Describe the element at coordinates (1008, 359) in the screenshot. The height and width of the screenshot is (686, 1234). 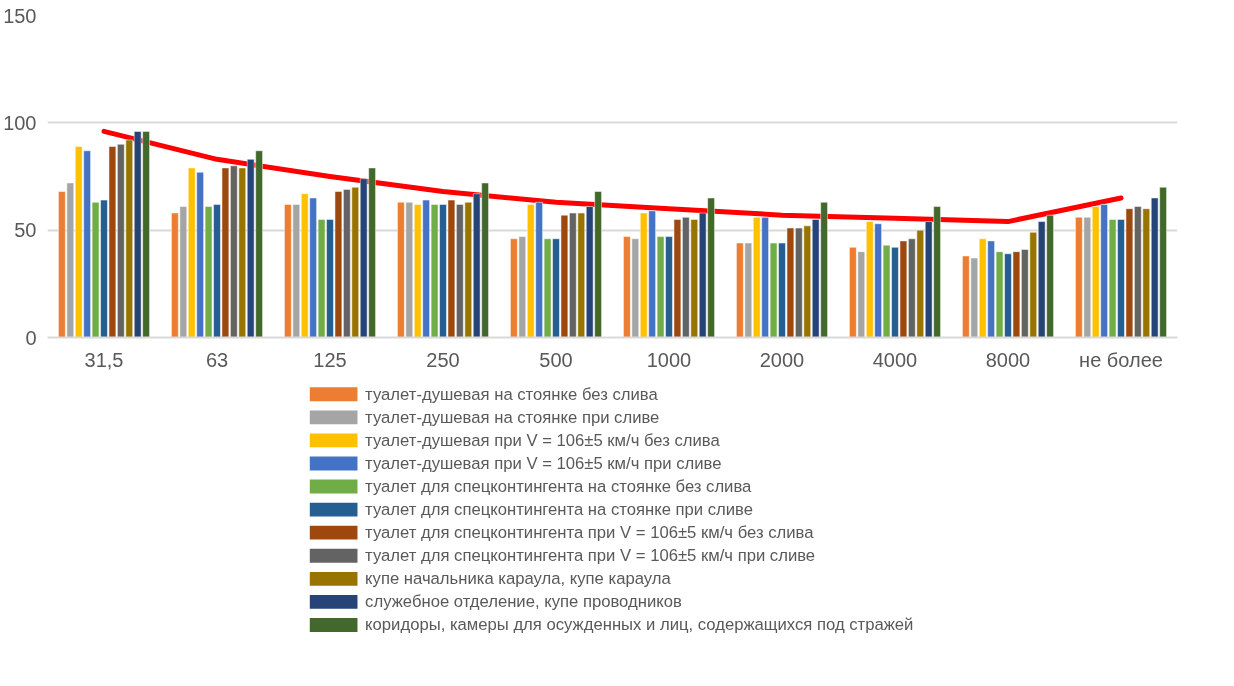
I see `x-tick-label: 8000` at that location.